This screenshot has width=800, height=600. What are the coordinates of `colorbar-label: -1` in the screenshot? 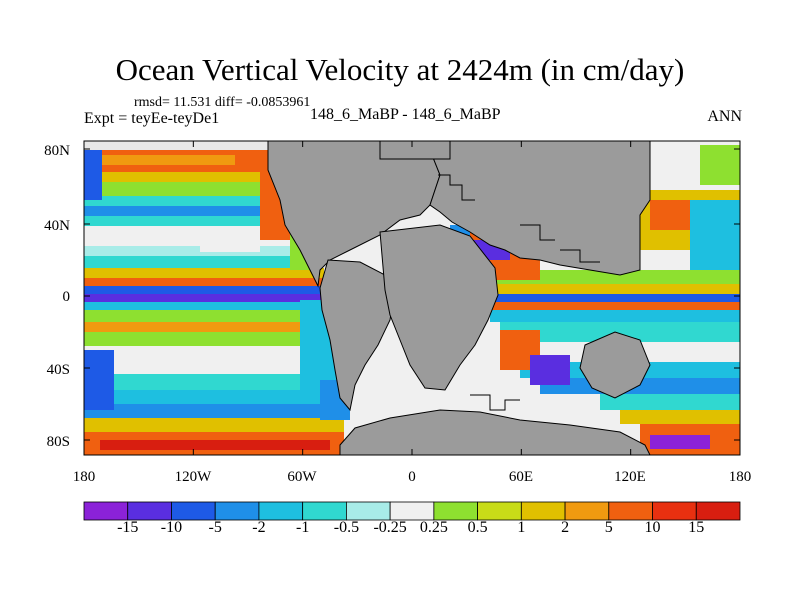 It's located at (302, 527).